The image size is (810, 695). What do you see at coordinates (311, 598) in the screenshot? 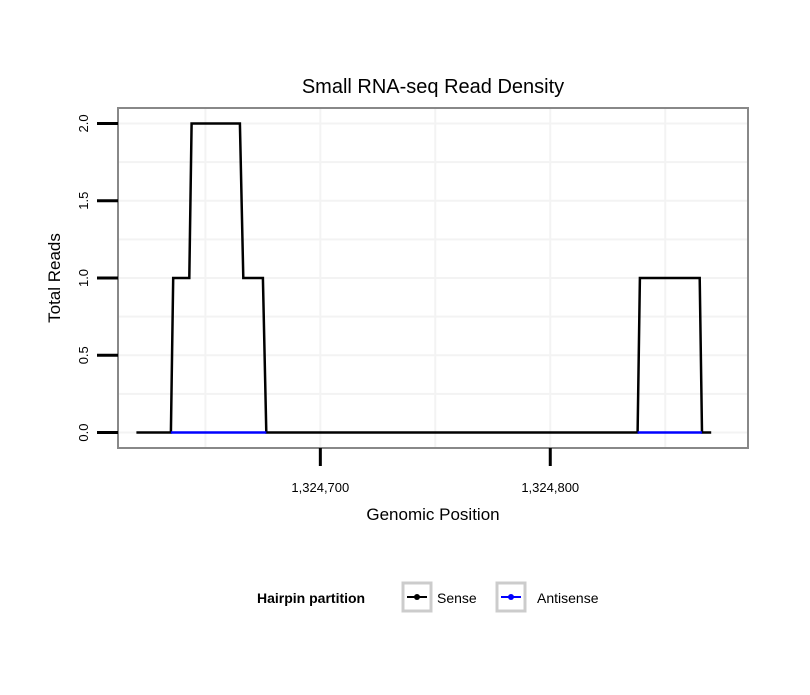
I see `legend-title: Hairpin partition` at bounding box center [311, 598].